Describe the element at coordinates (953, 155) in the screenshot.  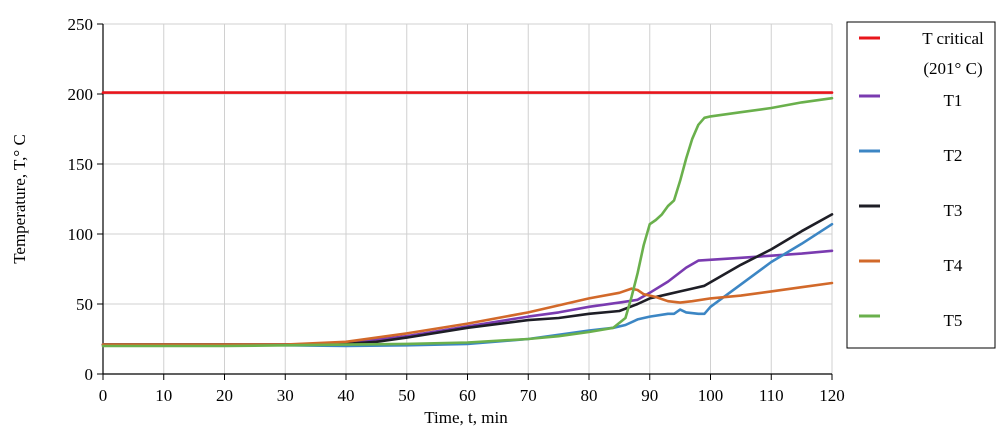
I see `legend-label: T2` at that location.